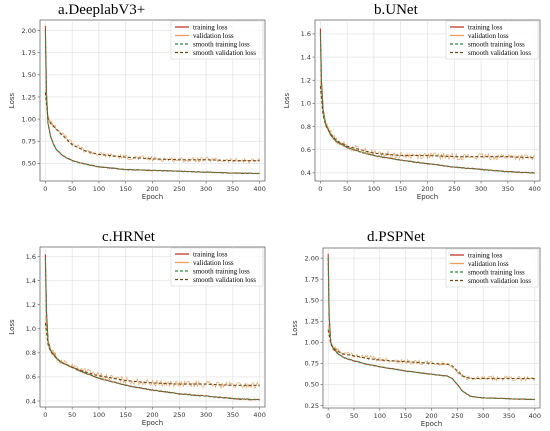 Image resolution: width=550 pixels, height=431 pixels. I want to click on chart-title: a.DeeplabV3+, so click(102, 10).